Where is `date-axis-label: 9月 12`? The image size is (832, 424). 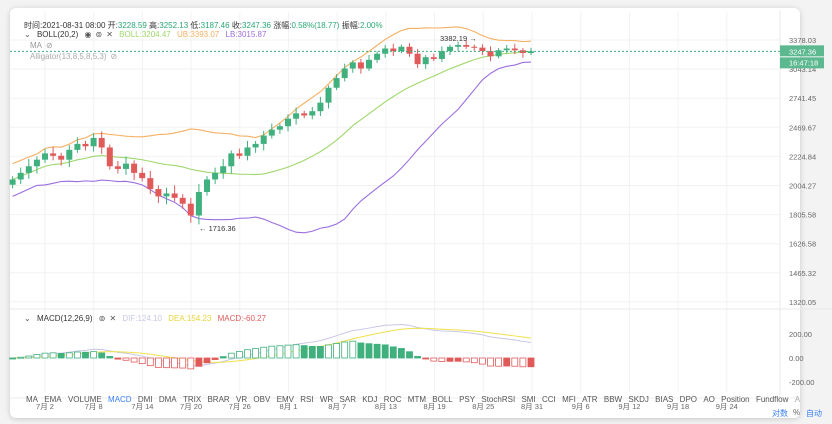 date-axis-label: 9月 12 is located at coordinates (629, 406).